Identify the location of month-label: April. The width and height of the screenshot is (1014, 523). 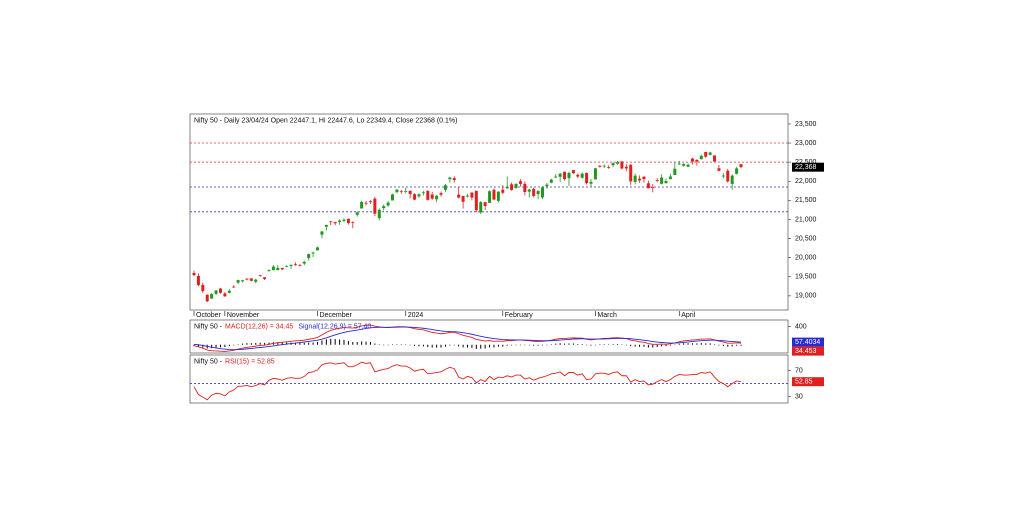
(688, 315).